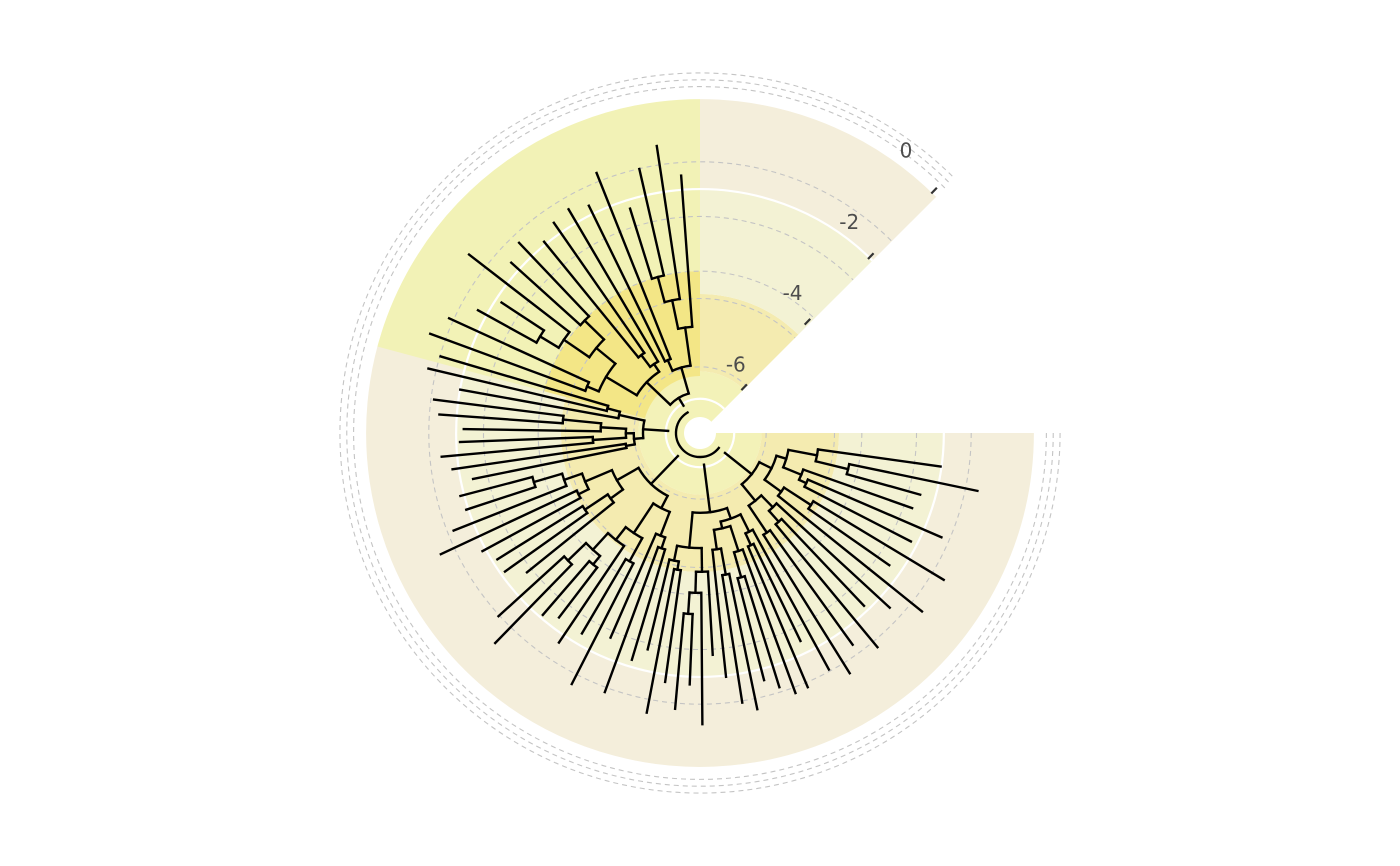 This screenshot has width=1400, height=866. What do you see at coordinates (736, 364) in the screenshot?
I see `axis-tick-label: -6` at bounding box center [736, 364].